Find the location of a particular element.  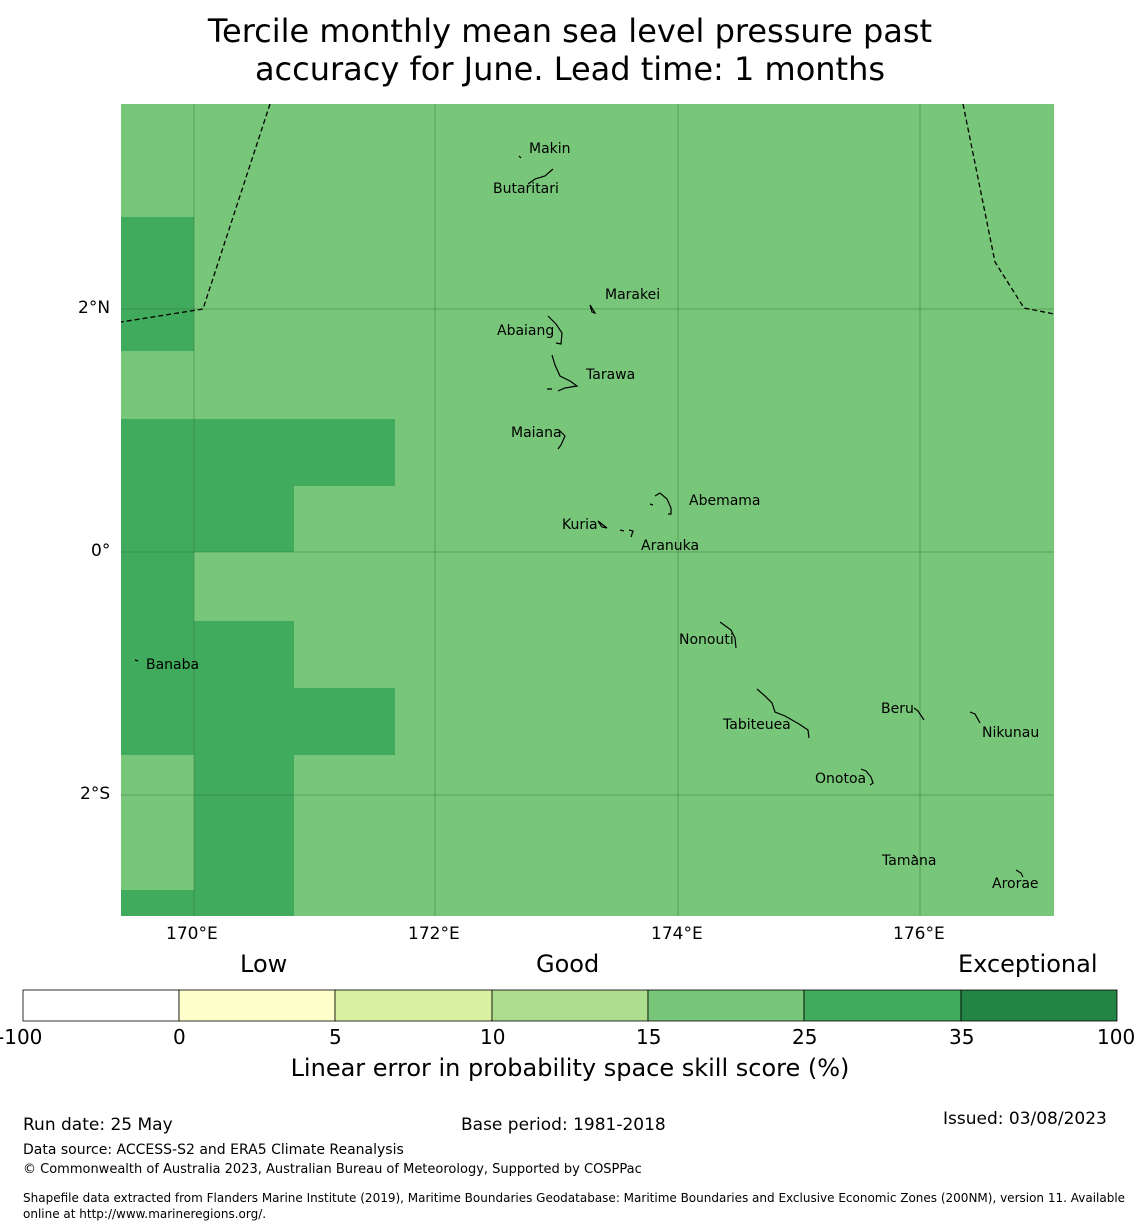

place-label-banaba: Banaba is located at coordinates (173, 665).